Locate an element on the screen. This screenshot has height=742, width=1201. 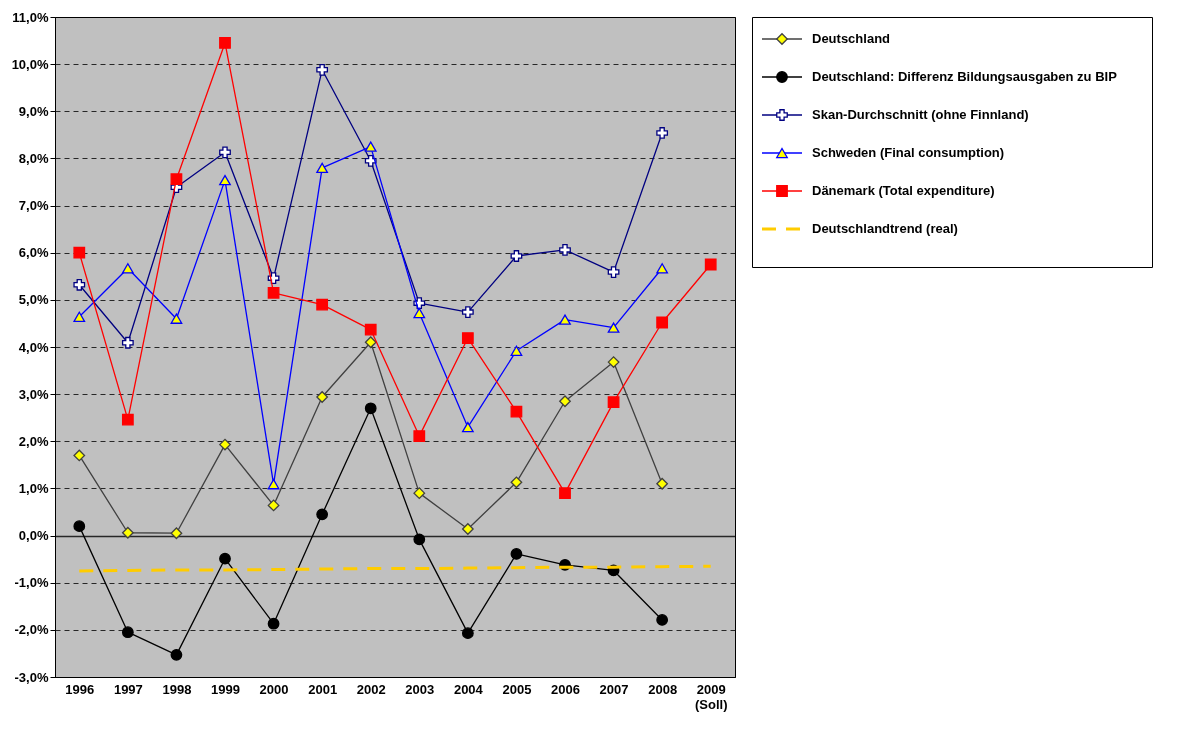
y-tick-label: 0,0% is located at coordinates (33, 536).